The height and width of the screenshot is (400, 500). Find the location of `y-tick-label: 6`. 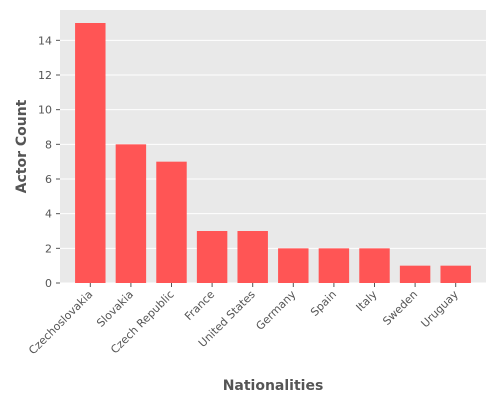

y-tick-label: 6 is located at coordinates (48, 179).